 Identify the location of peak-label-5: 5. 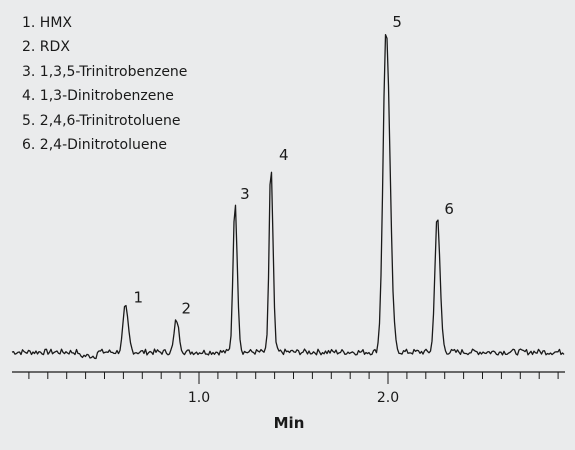
(397, 22).